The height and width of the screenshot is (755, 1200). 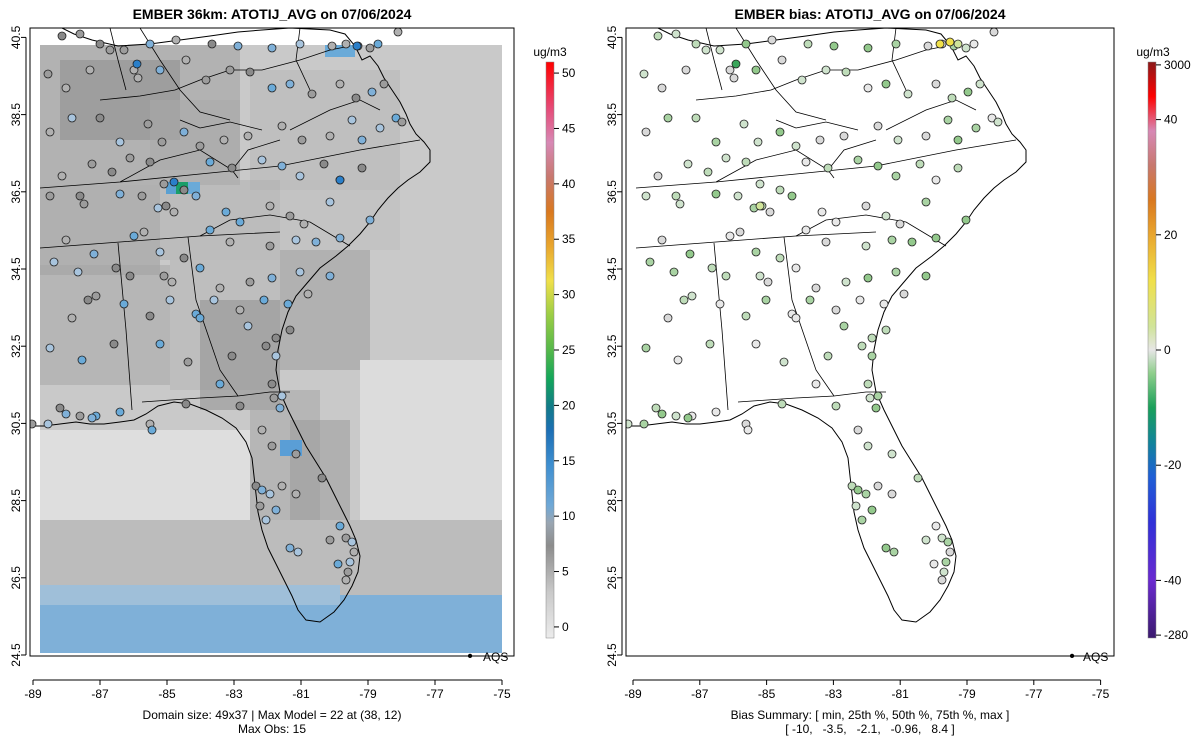 I want to click on left-colorbar-ticks: 0 5 10 15 20 25 30 35 40 45 50, so click(x=565, y=350).